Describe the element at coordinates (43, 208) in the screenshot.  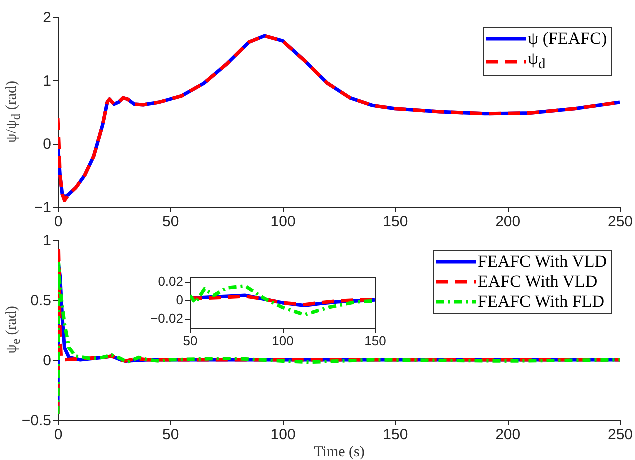
I see `y-tick-label: −1` at that location.